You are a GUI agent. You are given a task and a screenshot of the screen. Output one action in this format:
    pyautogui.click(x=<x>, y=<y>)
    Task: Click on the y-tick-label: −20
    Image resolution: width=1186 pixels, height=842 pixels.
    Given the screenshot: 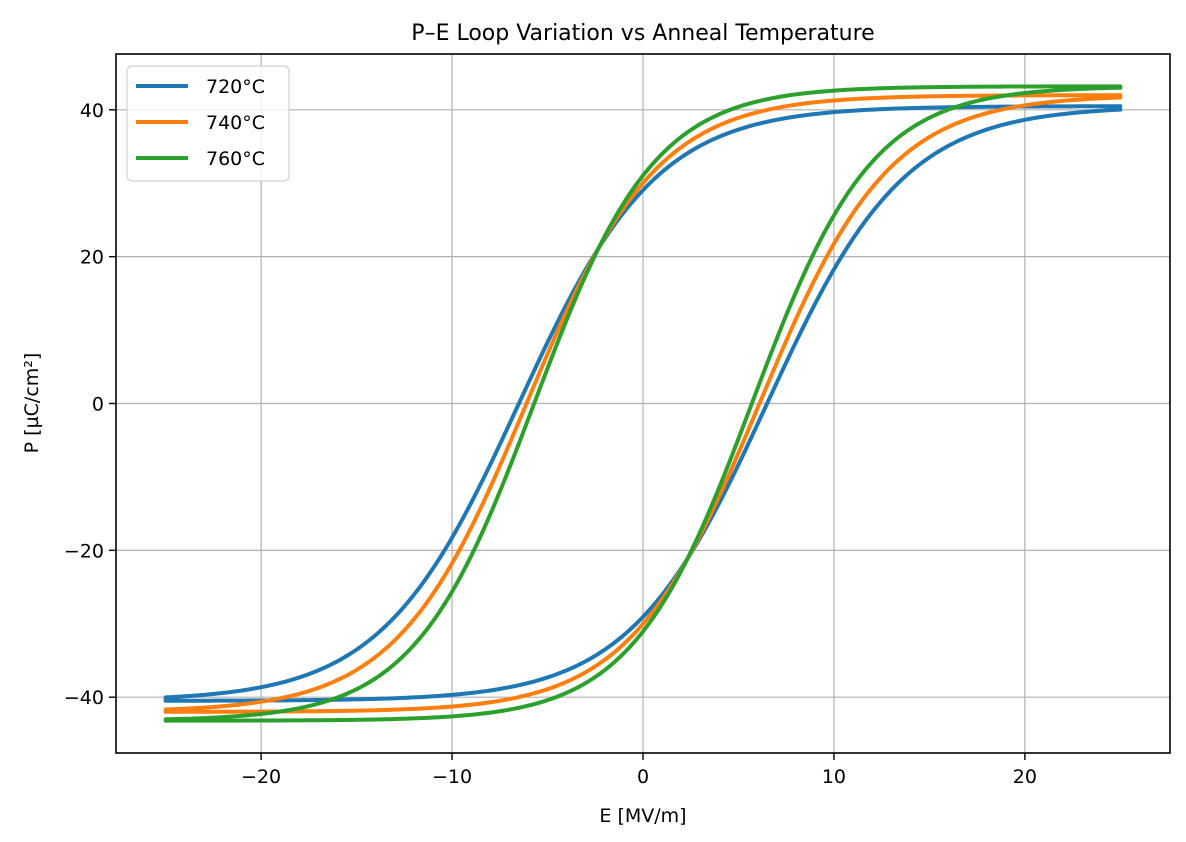 What is the action you would take?
    pyautogui.click(x=84, y=551)
    